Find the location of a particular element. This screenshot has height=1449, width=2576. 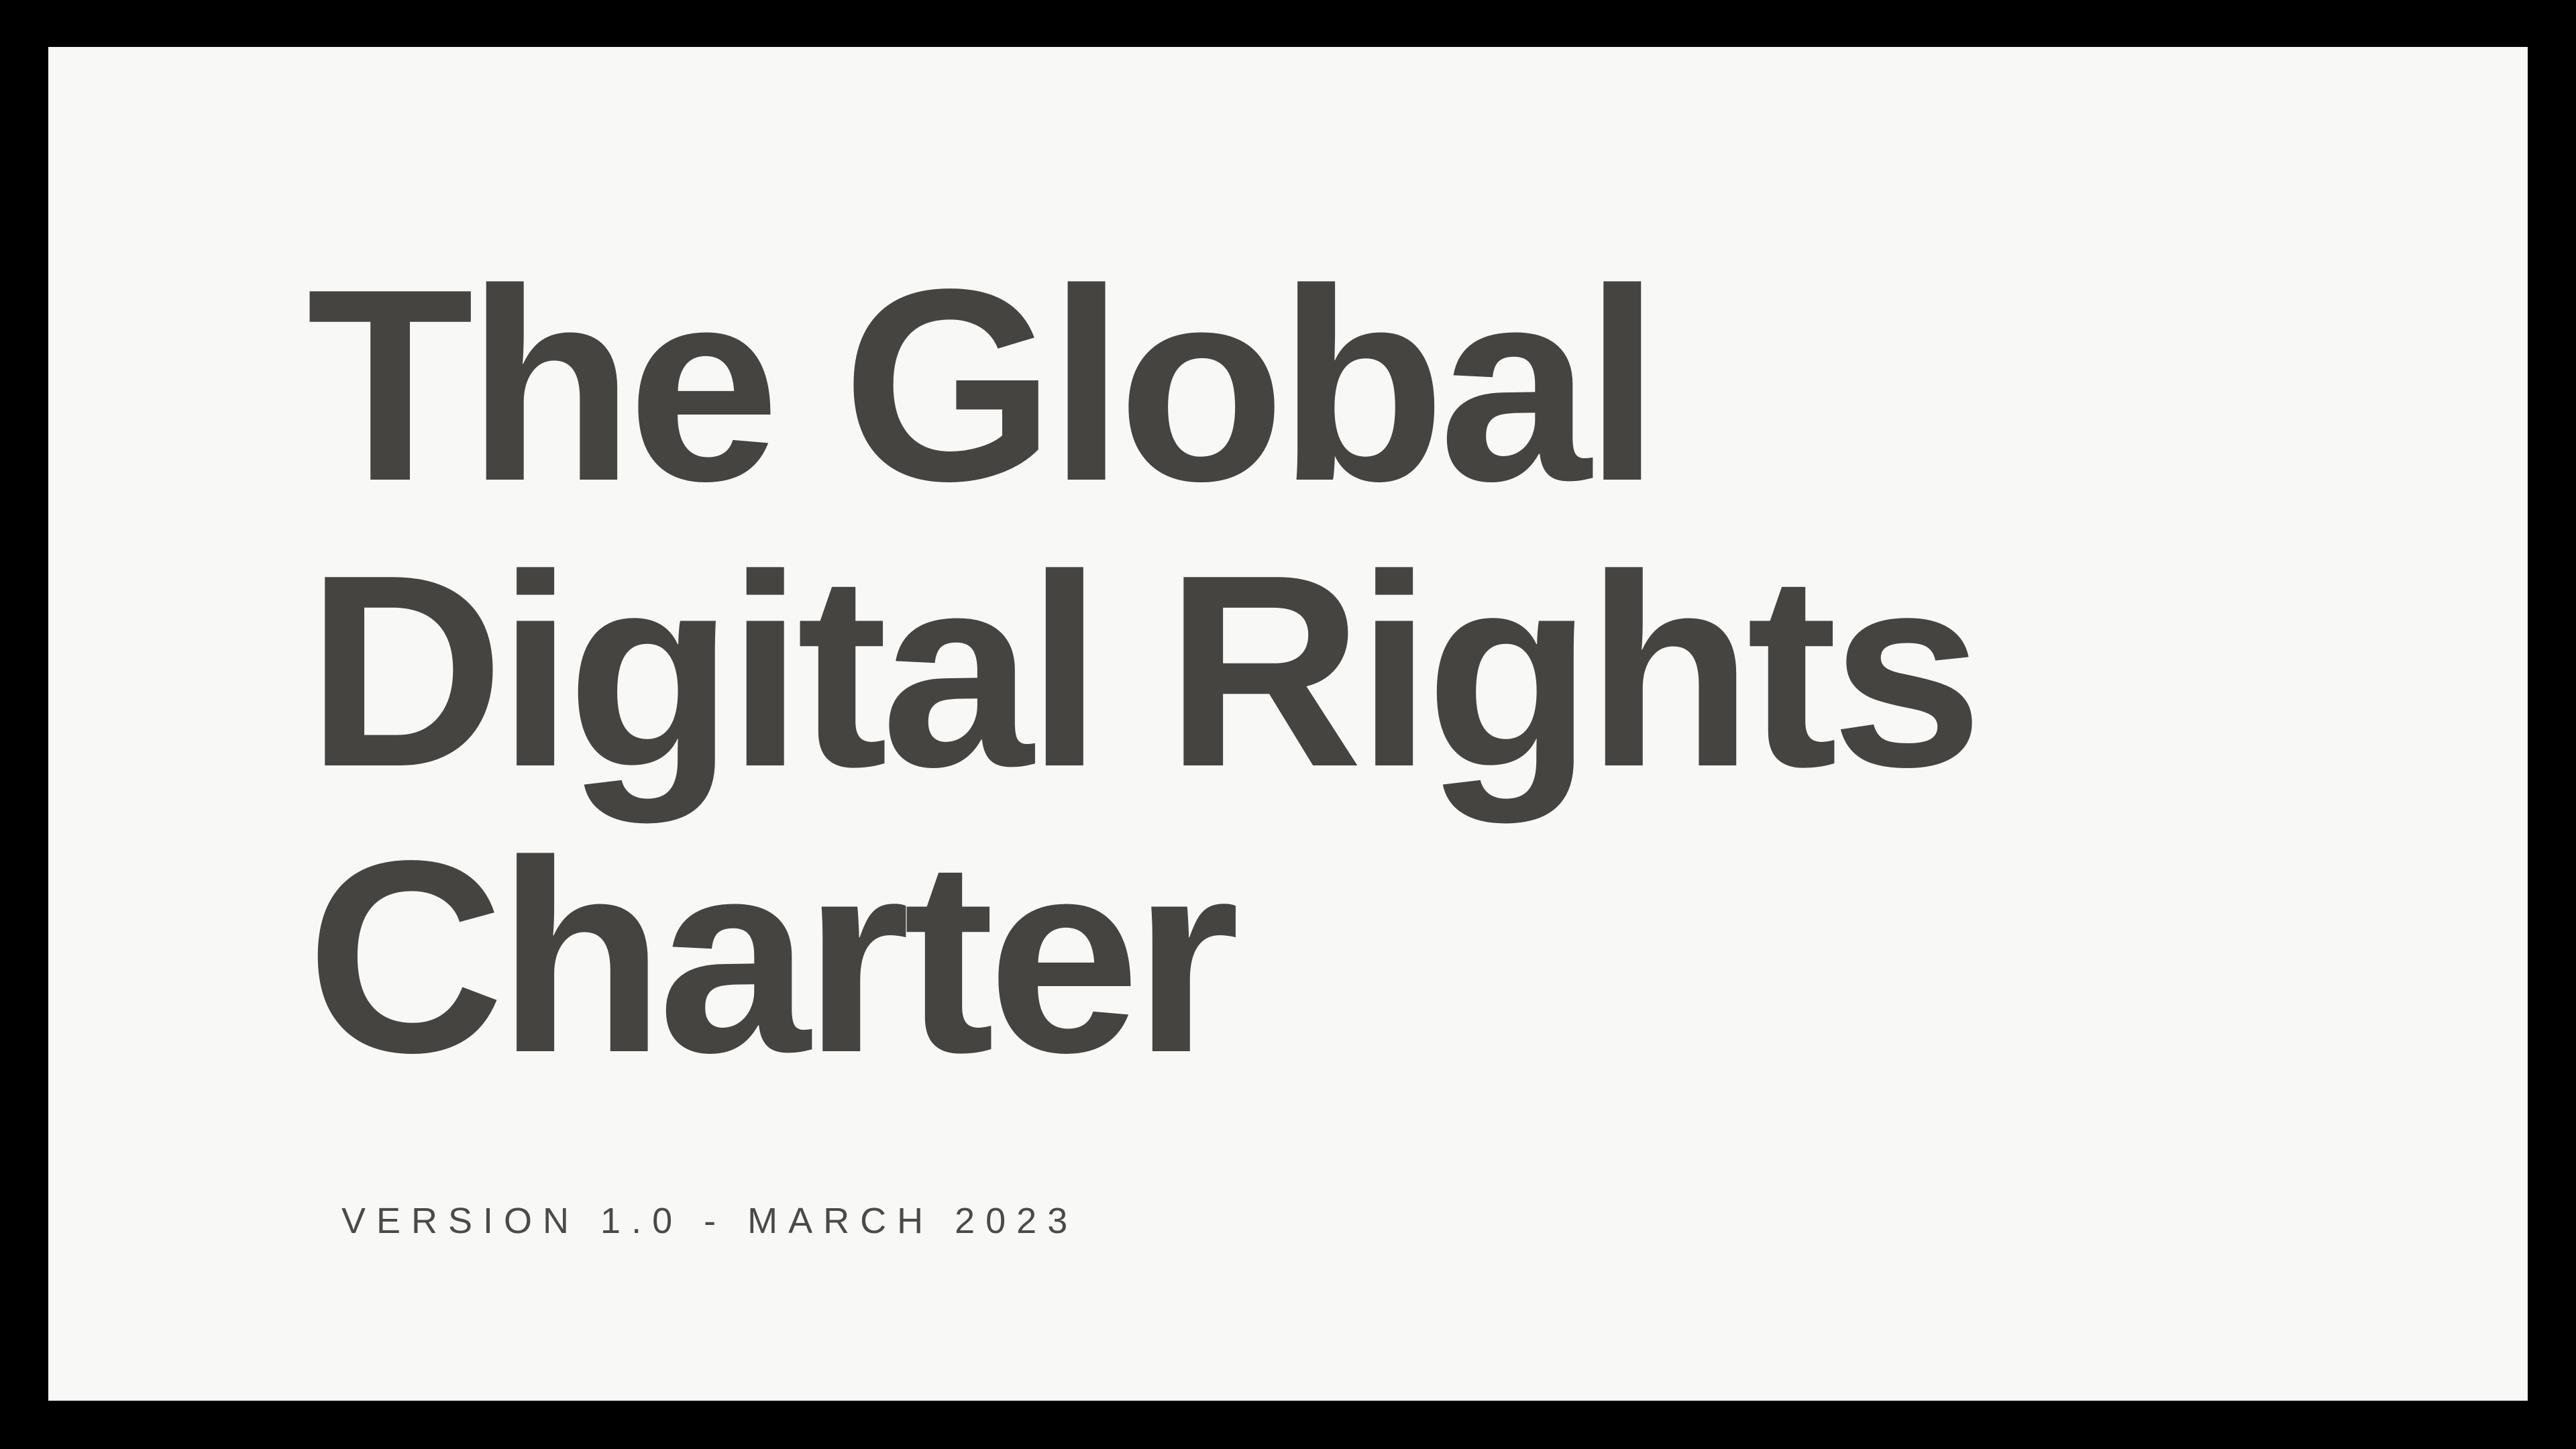

title-line-2: Digital Rights is located at coordinates (1145, 671).